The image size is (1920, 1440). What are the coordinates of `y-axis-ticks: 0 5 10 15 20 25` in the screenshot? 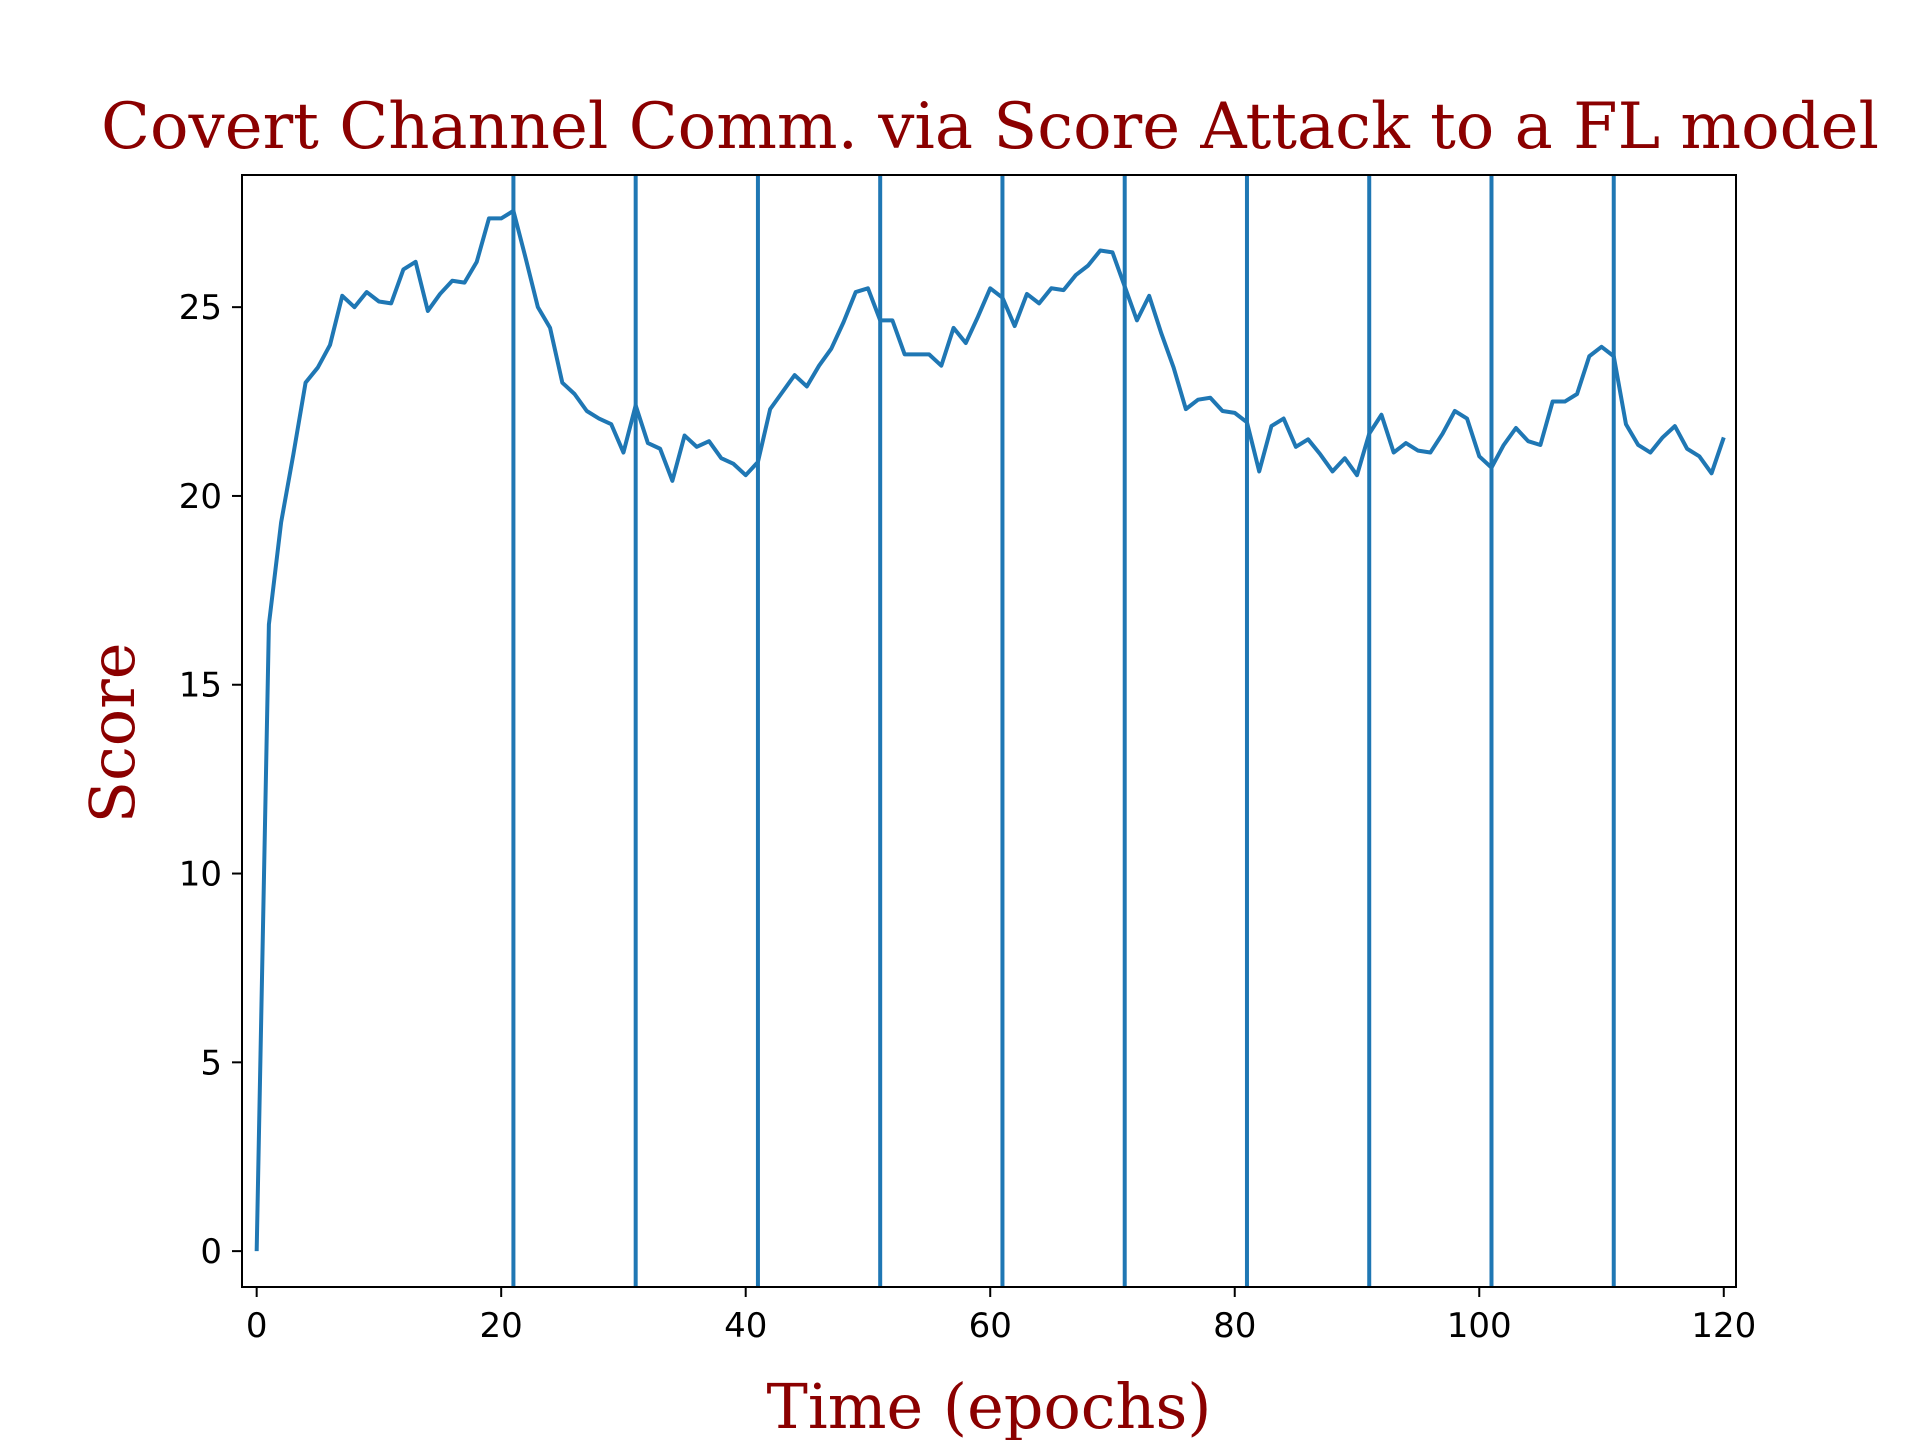 It's located at (210, 780).